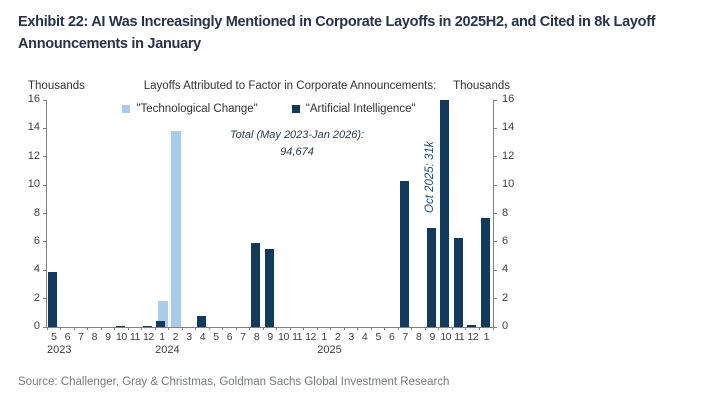 Image resolution: width=718 pixels, height=406 pixels. What do you see at coordinates (33, 155) in the screenshot?
I see `y-axis-label-left: 12` at bounding box center [33, 155].